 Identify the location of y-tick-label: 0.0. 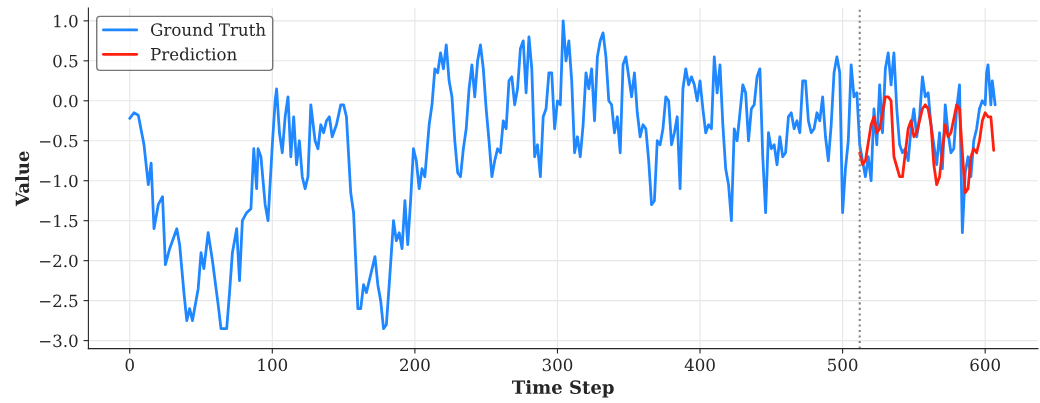
(65, 101).